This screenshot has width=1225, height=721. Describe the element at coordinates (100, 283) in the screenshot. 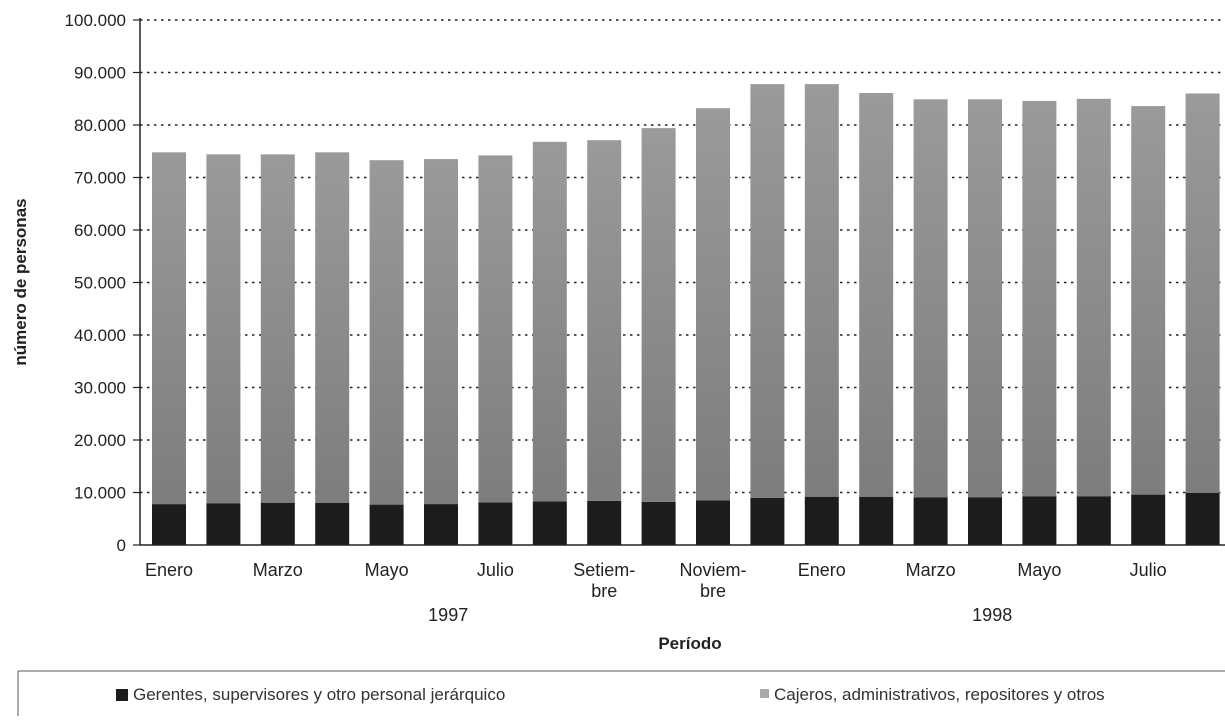

I see `y-tick-label: 50.000` at that location.